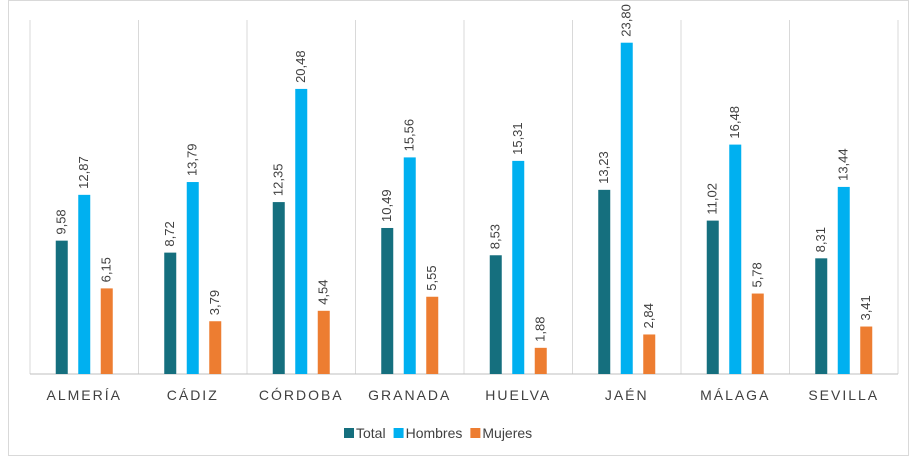 The height and width of the screenshot is (462, 910). Describe the element at coordinates (648, 315) in the screenshot. I see `data-label: 2,84` at that location.